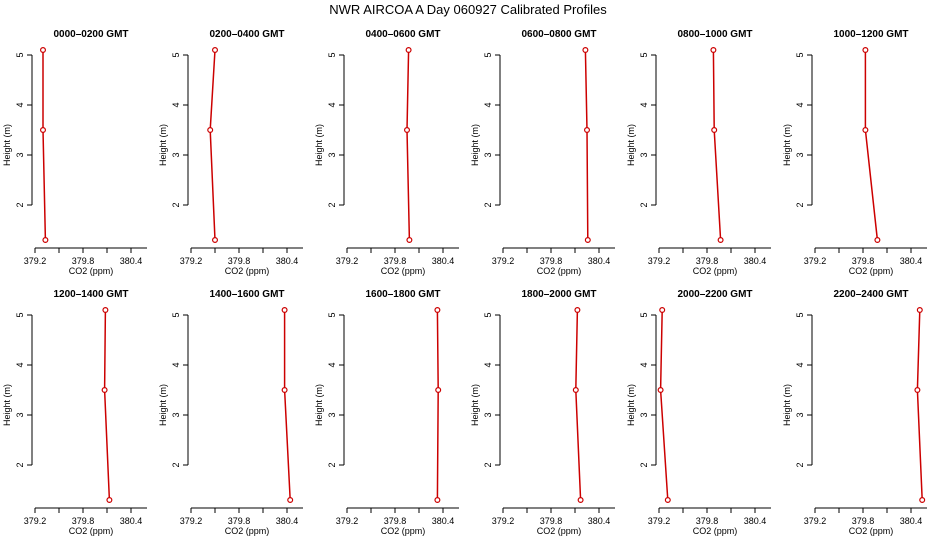 This screenshot has width=936, height=540. I want to click on panel-title: 0000–0200 GMT, so click(90, 34).